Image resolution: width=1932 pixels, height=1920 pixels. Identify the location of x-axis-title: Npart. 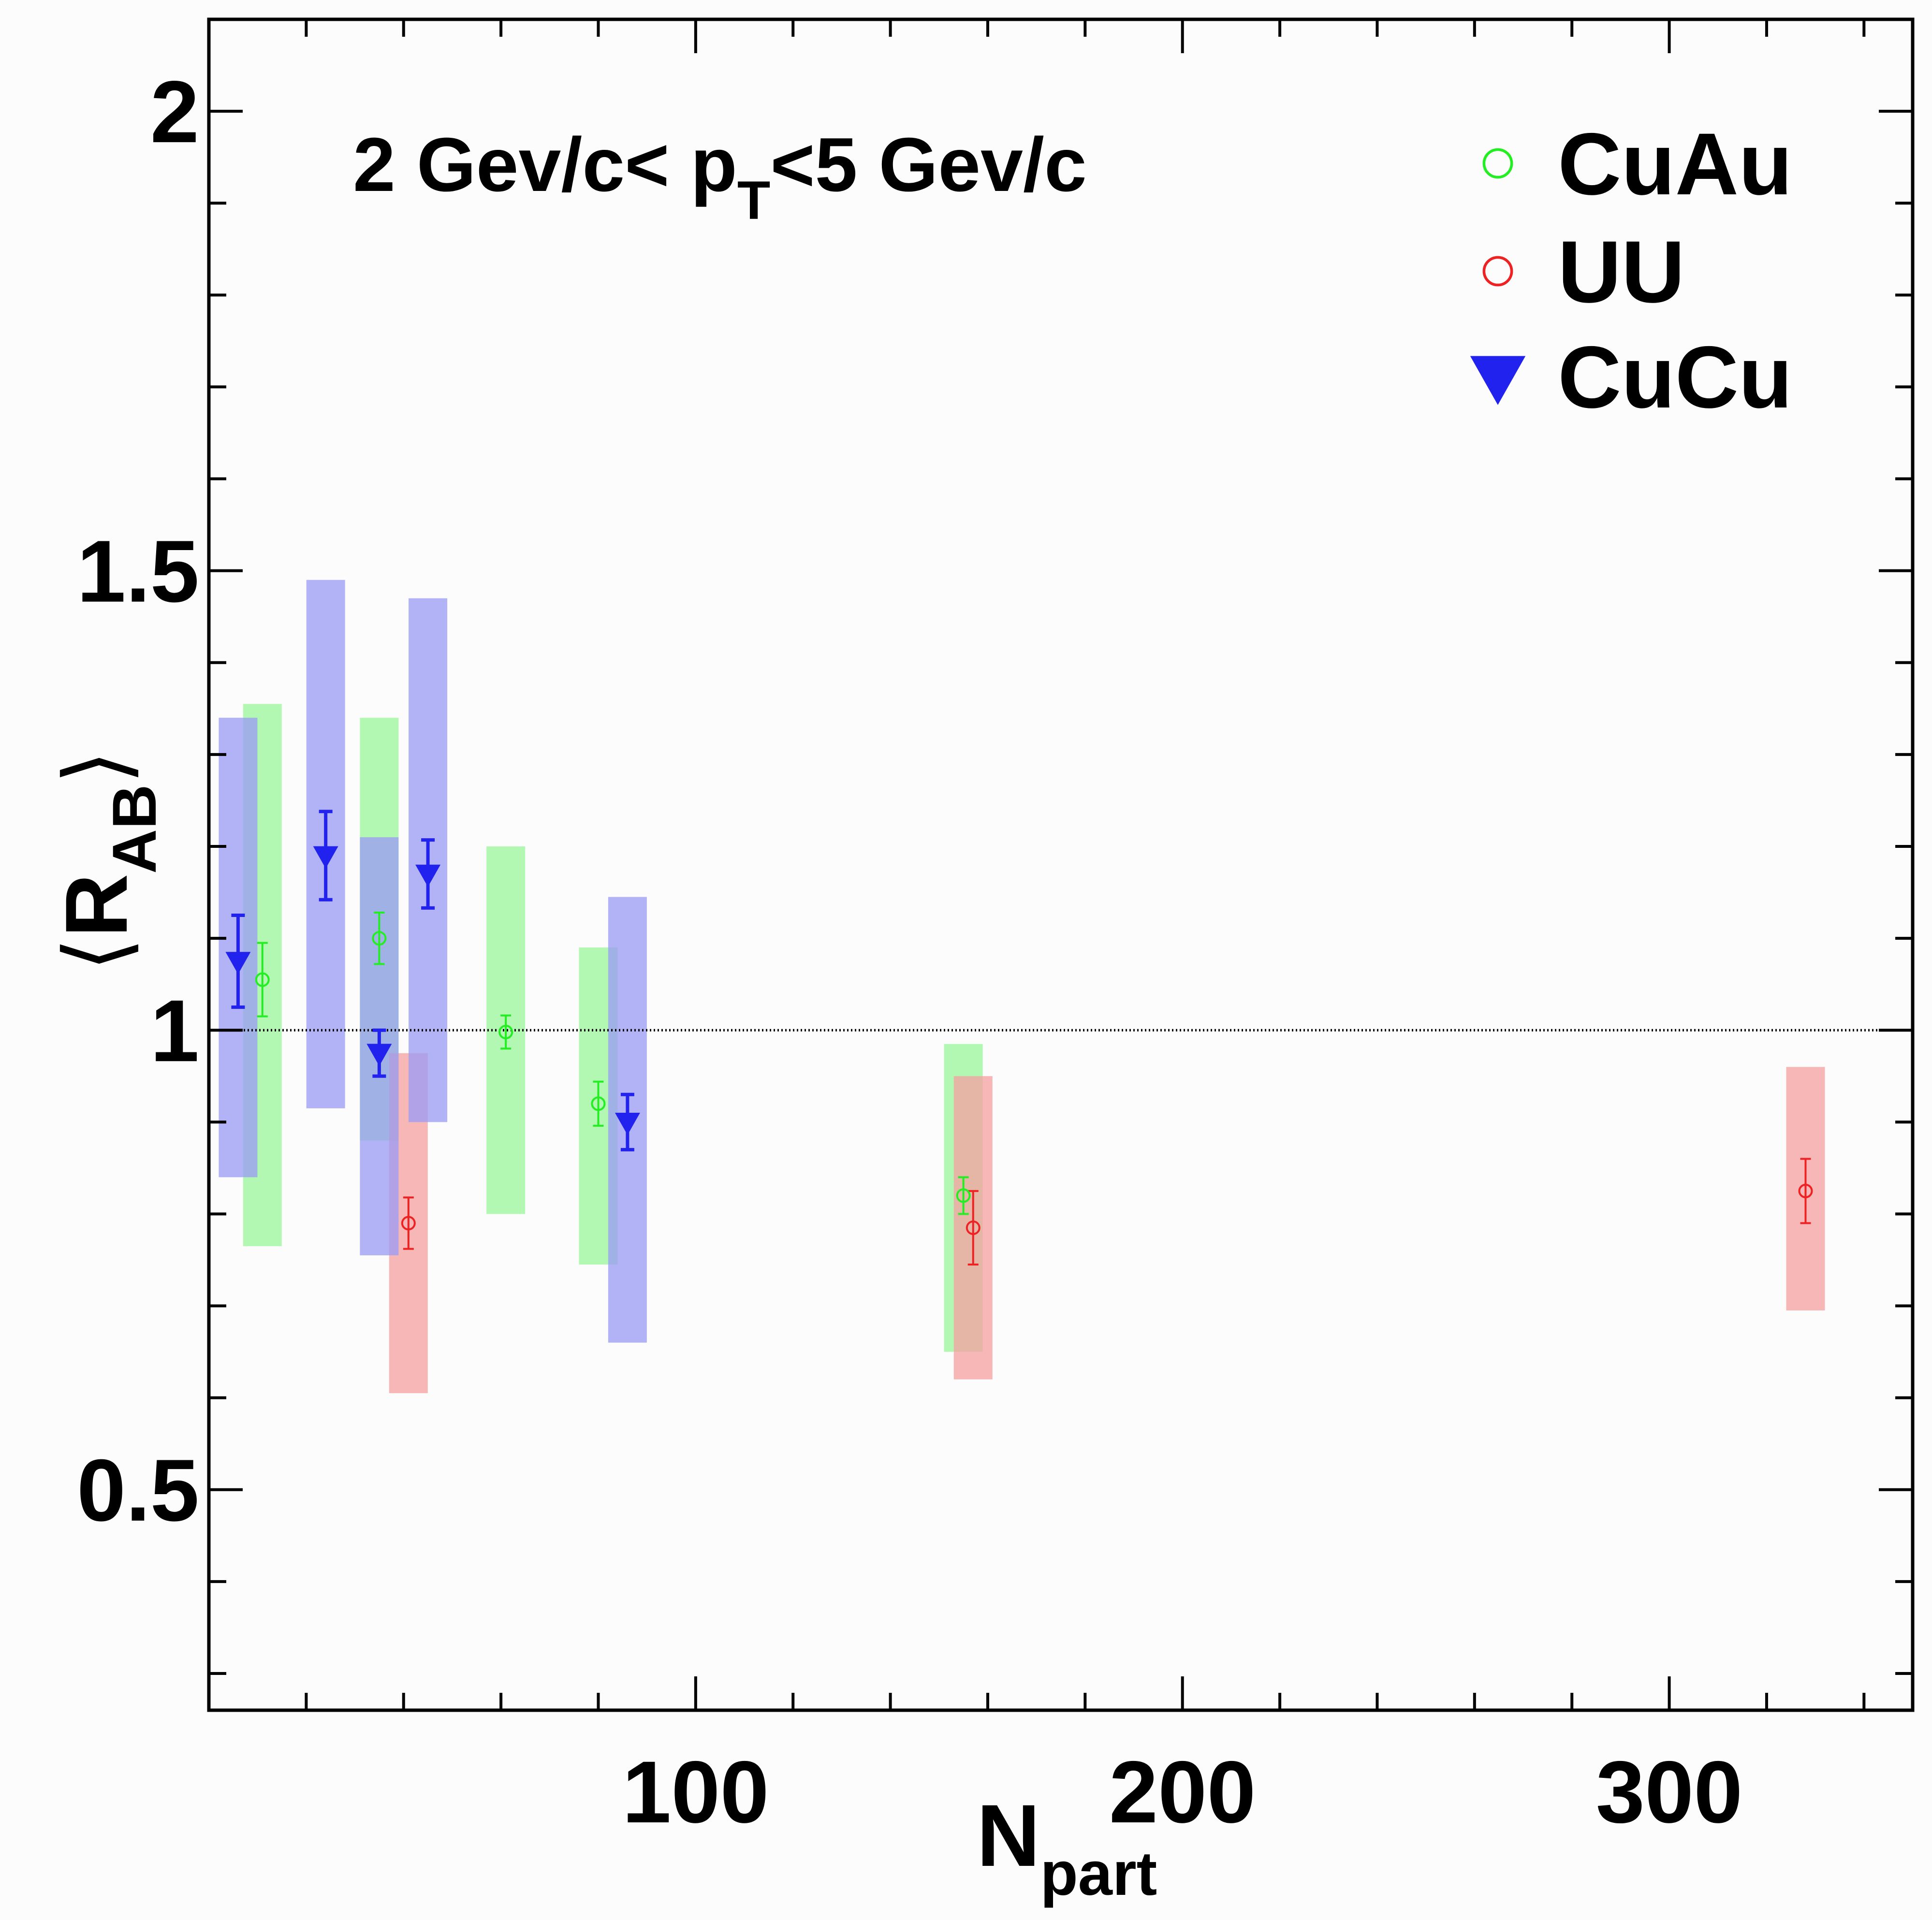
(1067, 1847).